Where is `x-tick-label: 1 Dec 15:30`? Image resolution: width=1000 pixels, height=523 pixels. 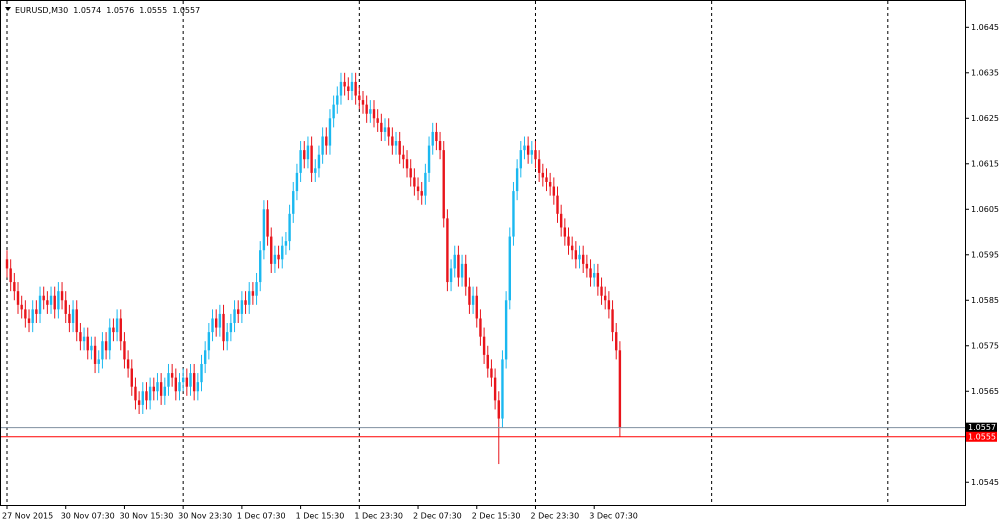 x-tick-label: 1 Dec 15:30 is located at coordinates (320, 516).